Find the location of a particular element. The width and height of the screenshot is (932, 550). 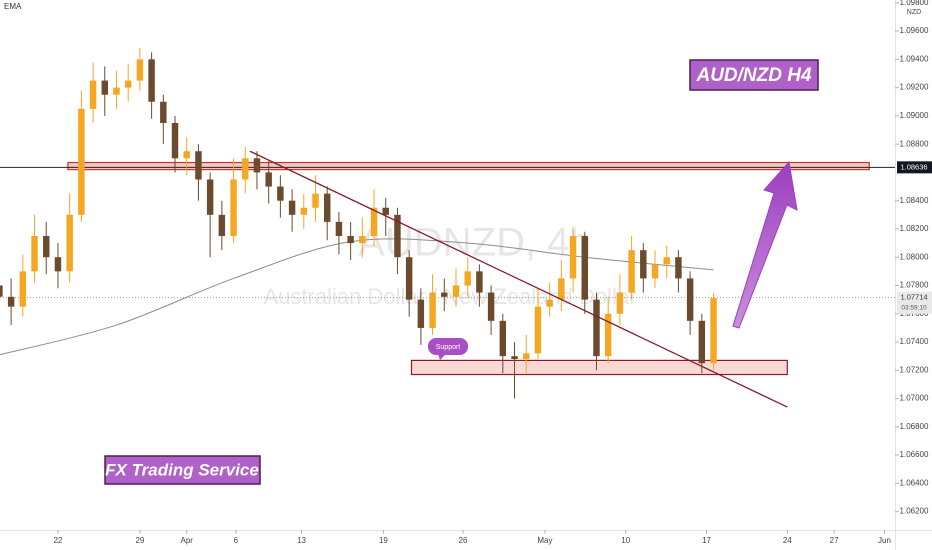

support-label: Support is located at coordinates (448, 347).